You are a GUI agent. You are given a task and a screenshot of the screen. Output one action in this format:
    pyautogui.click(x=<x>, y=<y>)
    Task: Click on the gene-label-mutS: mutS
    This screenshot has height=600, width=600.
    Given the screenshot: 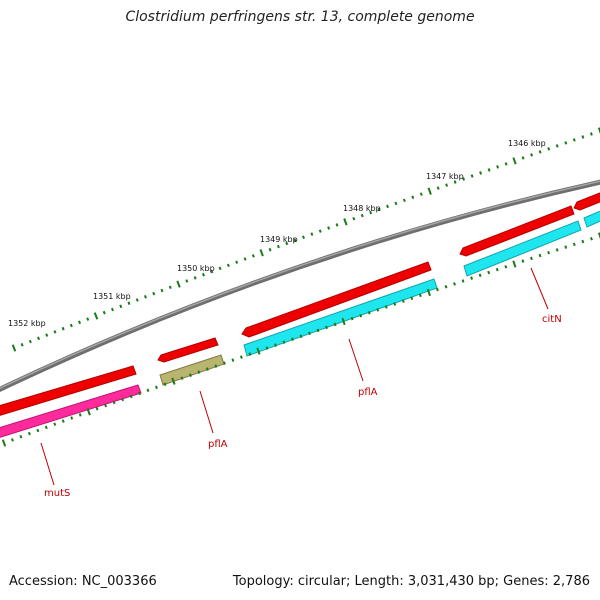 What is the action you would take?
    pyautogui.click(x=57, y=493)
    